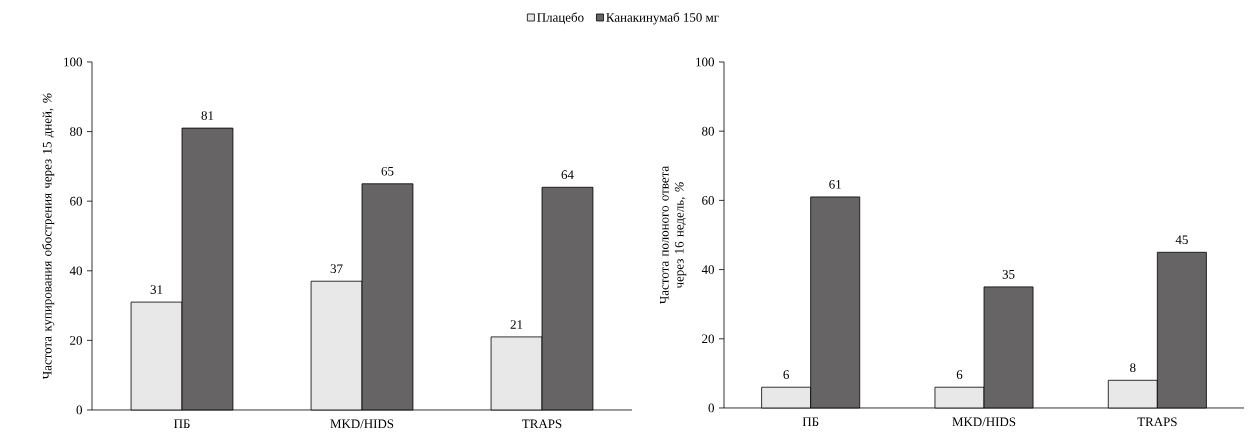 The height and width of the screenshot is (435, 1248). What do you see at coordinates (560, 18) in the screenshot?
I see `legend-label: Плацебо` at bounding box center [560, 18].